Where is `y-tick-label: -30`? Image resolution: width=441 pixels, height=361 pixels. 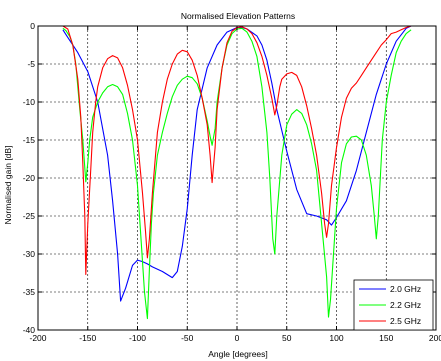
y-tick-label: -30 is located at coordinates (29, 254).